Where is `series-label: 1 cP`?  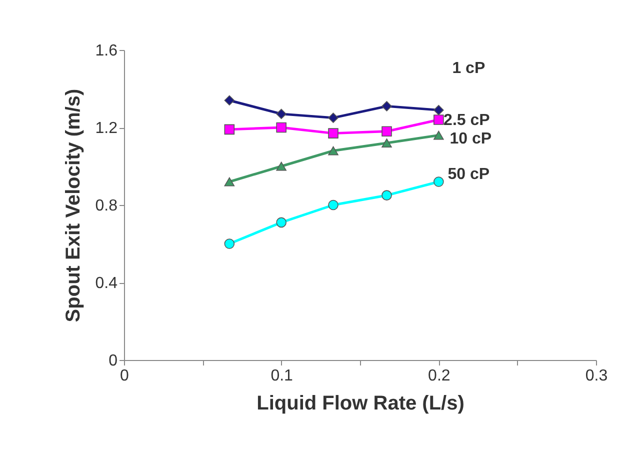 series-label: 1 cP is located at coordinates (469, 69).